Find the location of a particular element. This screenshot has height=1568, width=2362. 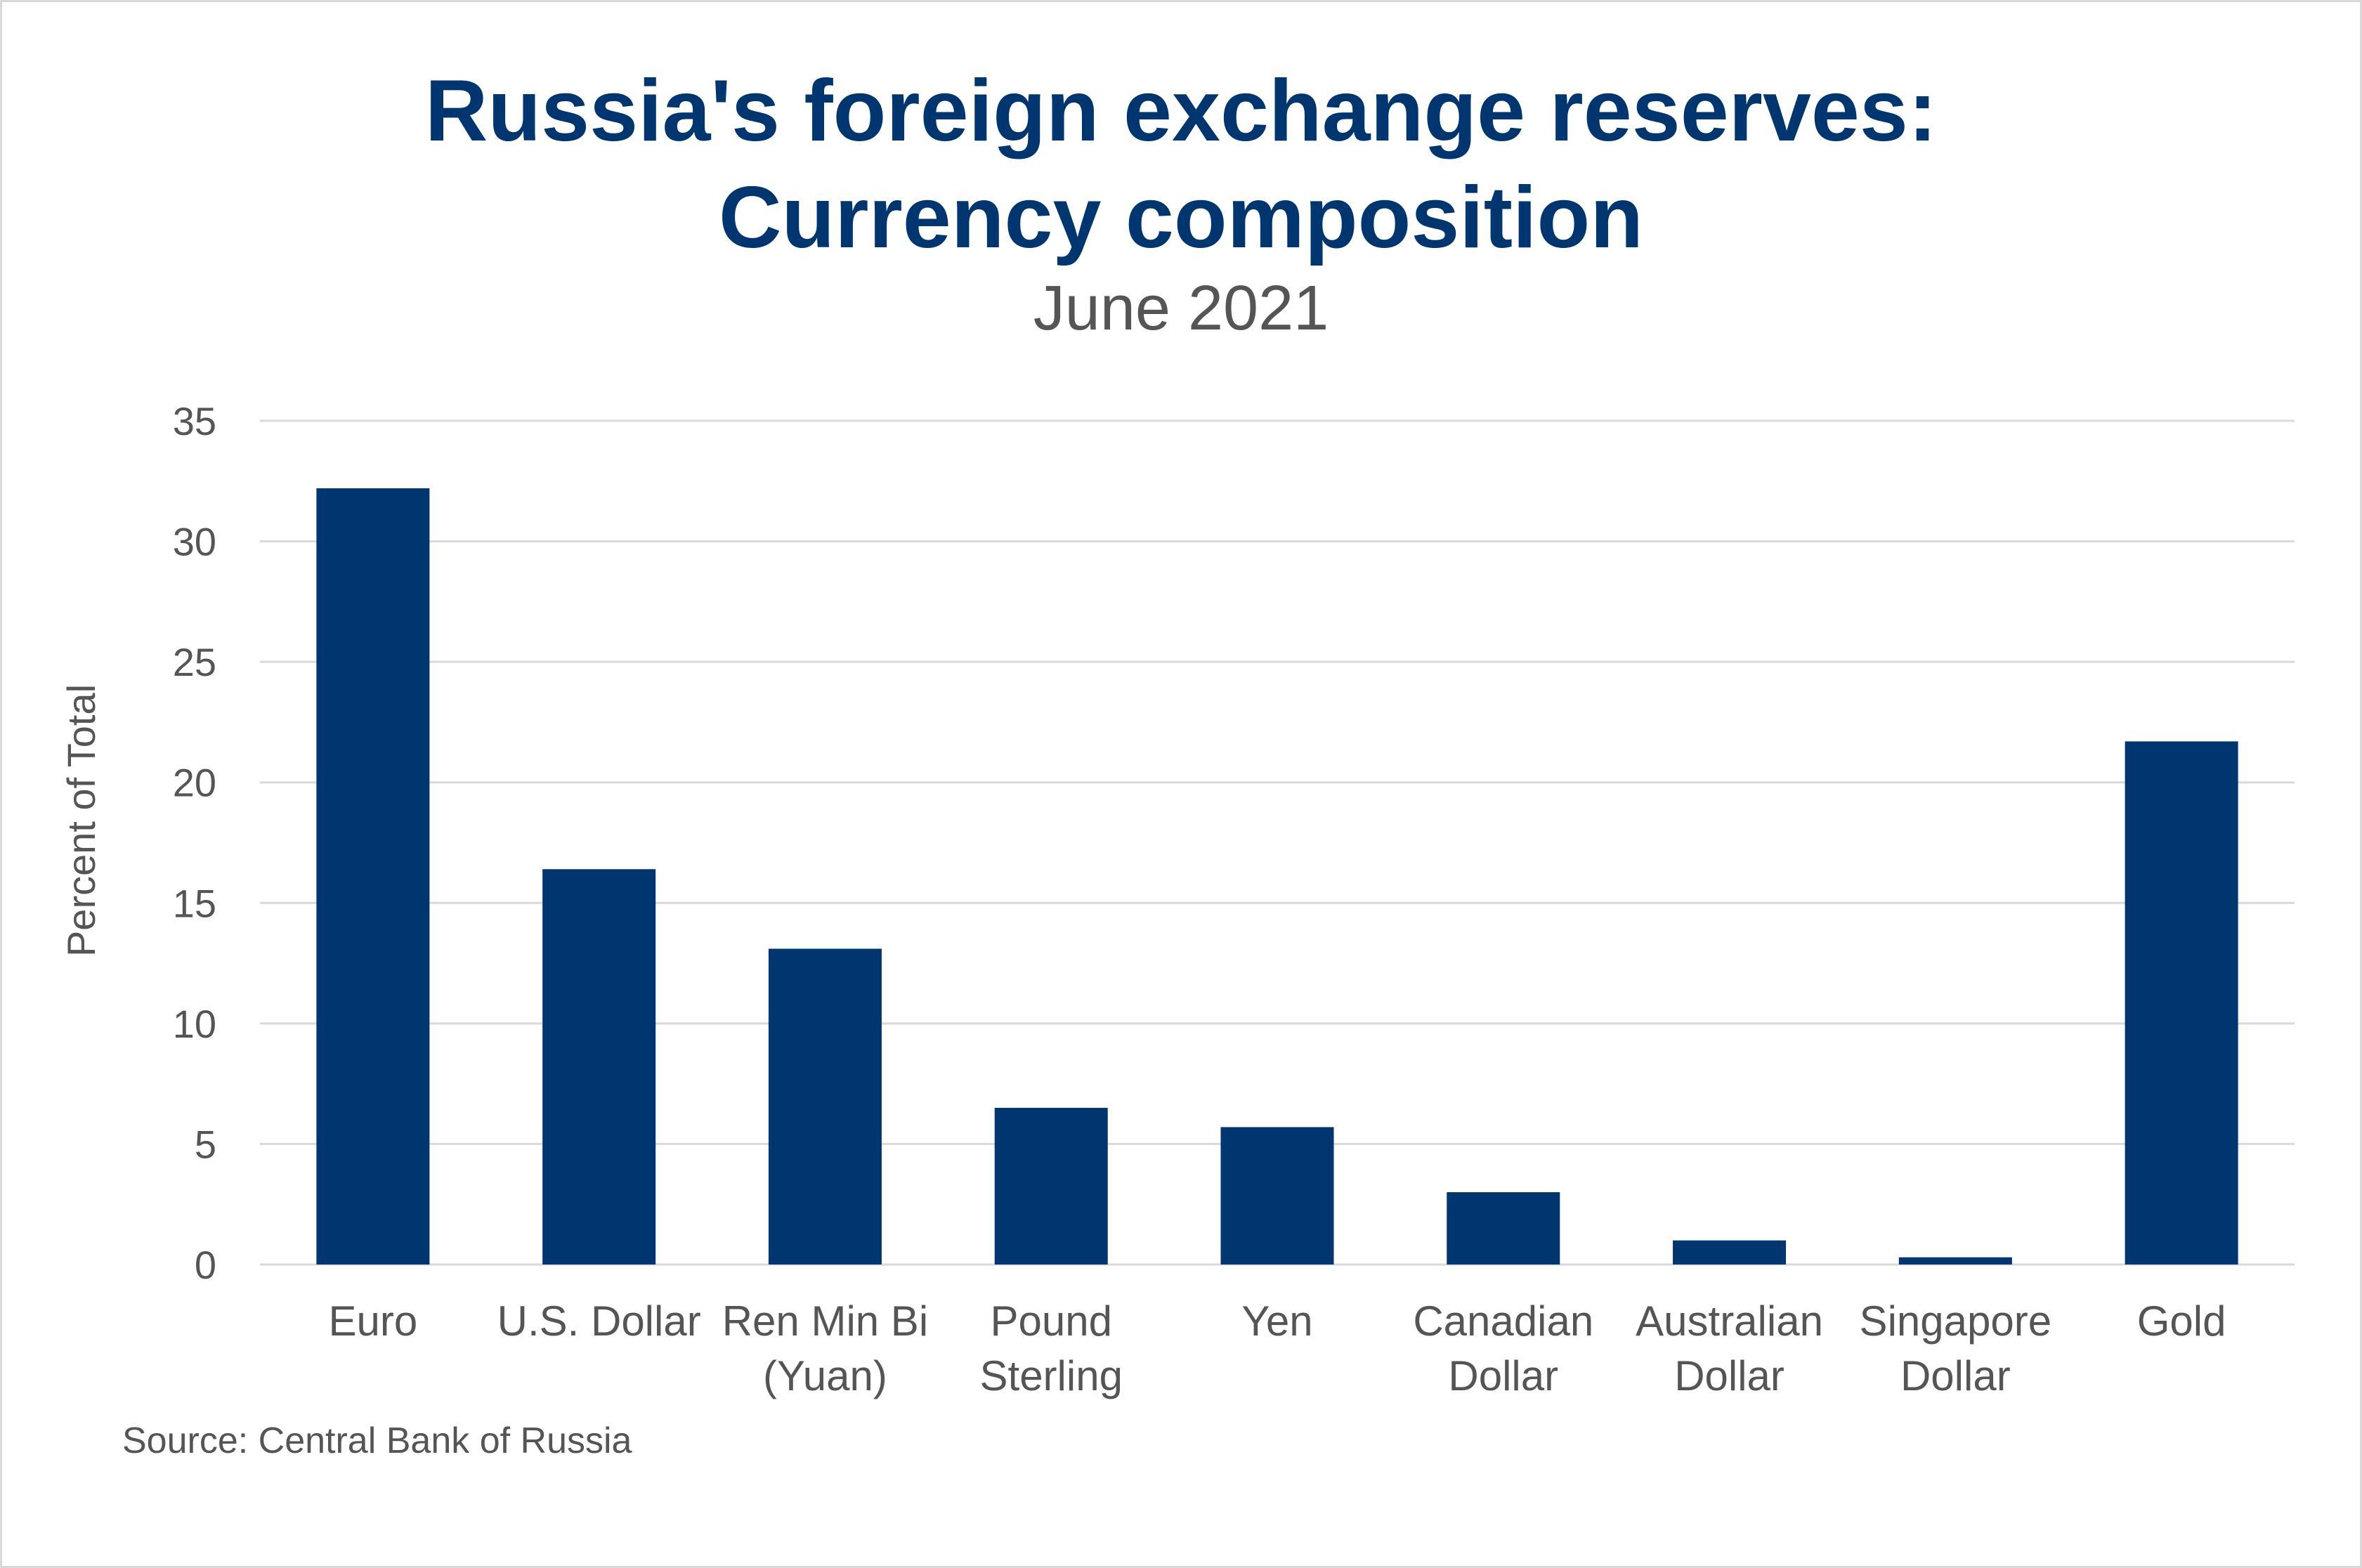

bar-euro is located at coordinates (373, 876).